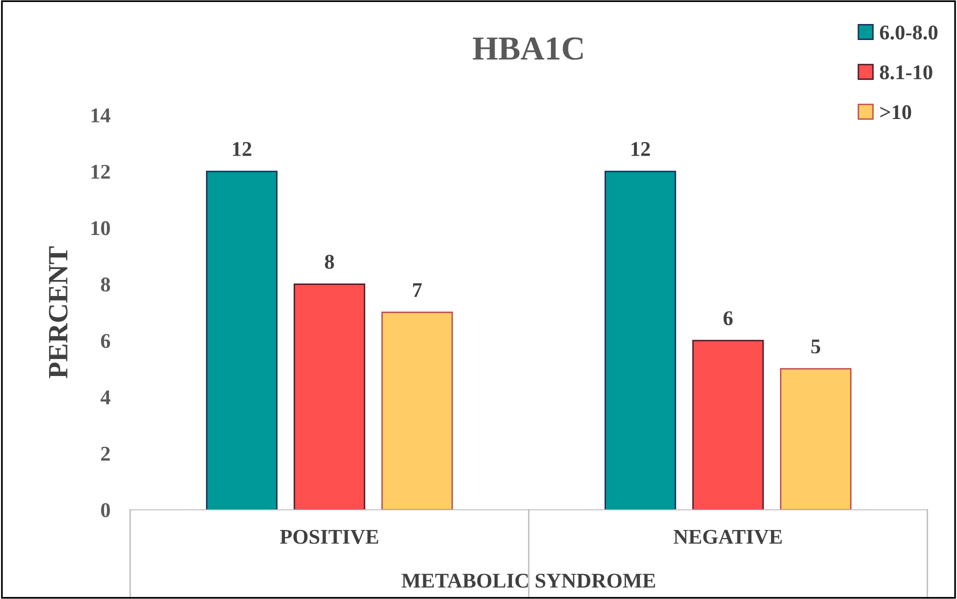 This screenshot has height=599, width=957. I want to click on x-axis-title: METABOLIC SYNDROME, so click(529, 581).